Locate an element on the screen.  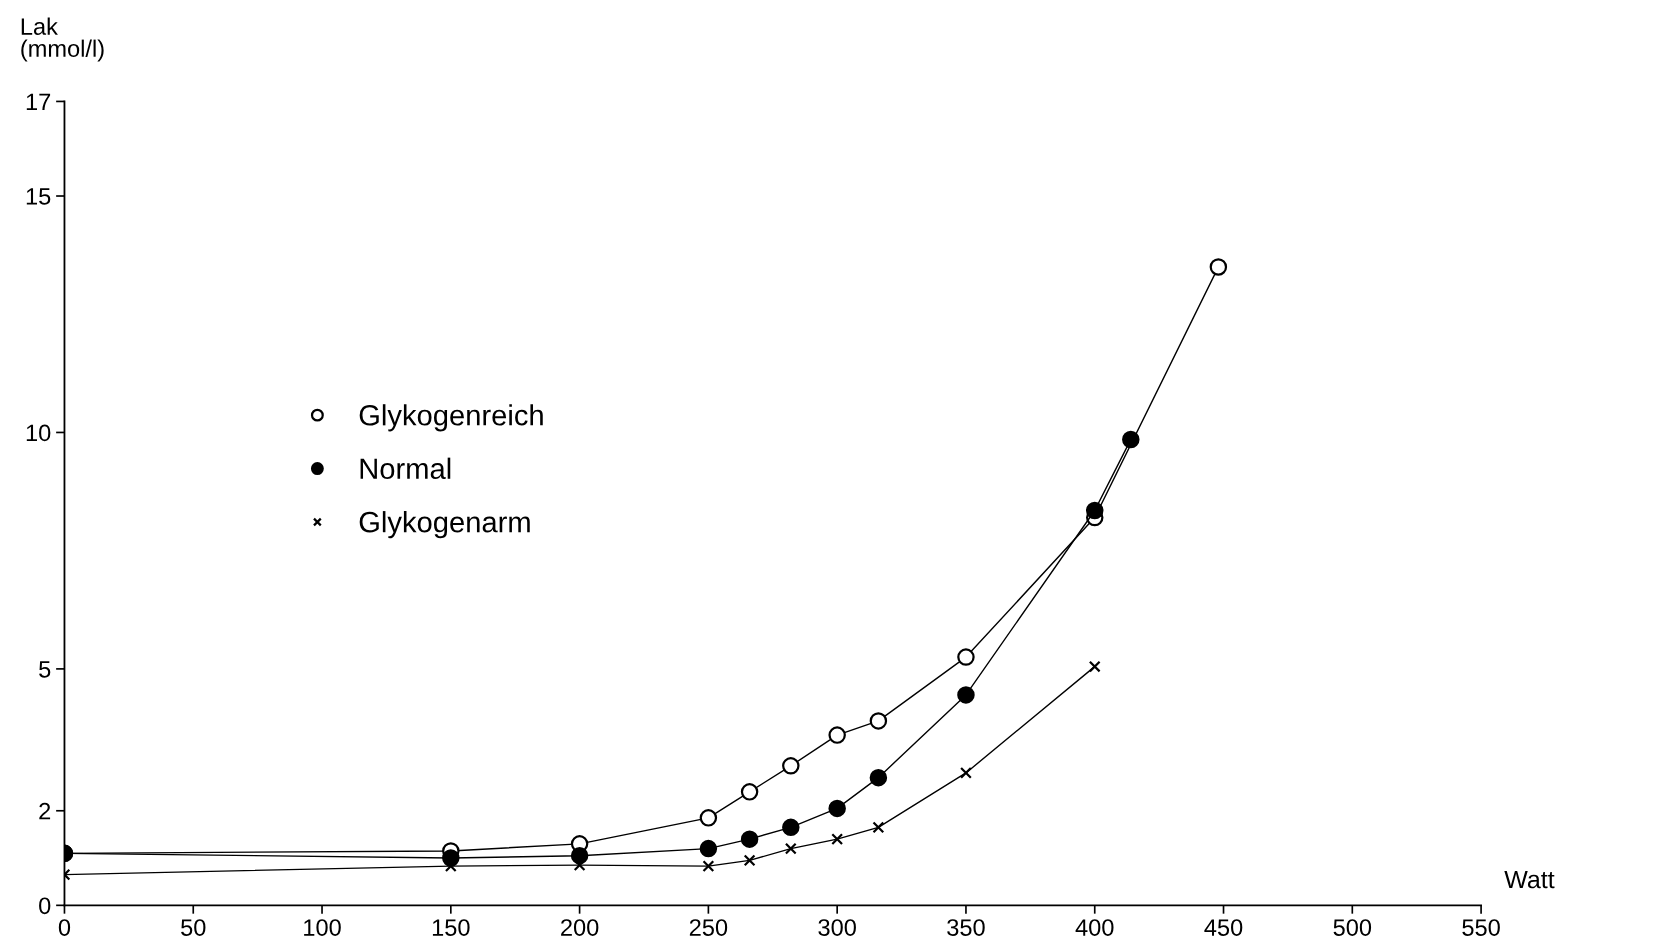
x-tick-label: 100 is located at coordinates (322, 927).